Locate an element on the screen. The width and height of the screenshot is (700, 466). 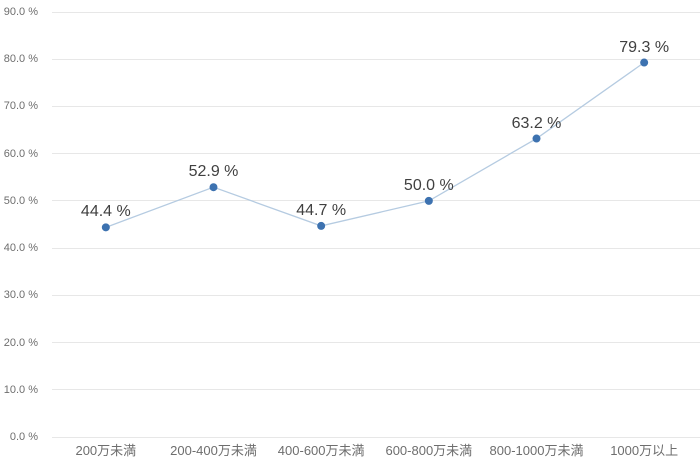
x-axis-label: 800-1000万未満 is located at coordinates (536, 450).